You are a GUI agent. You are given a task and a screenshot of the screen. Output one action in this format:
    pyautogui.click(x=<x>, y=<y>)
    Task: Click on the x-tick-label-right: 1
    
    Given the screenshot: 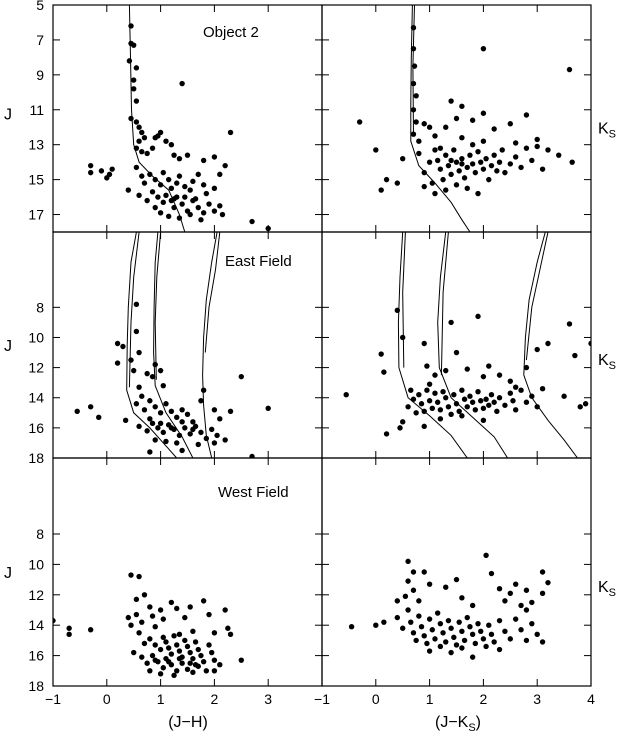 What is the action you would take?
    pyautogui.click(x=430, y=699)
    